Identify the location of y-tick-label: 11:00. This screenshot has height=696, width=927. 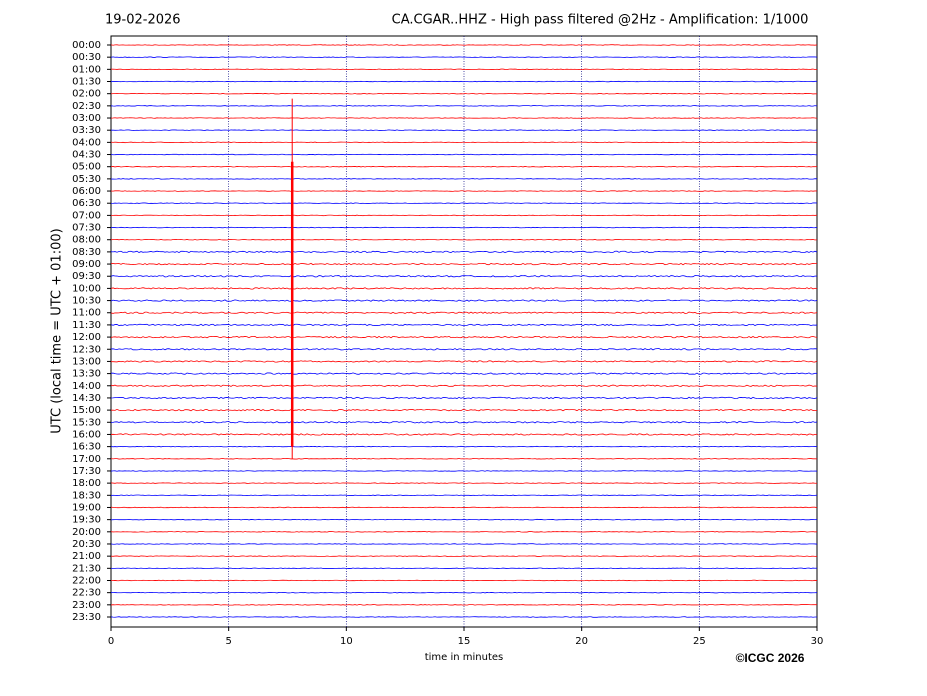
(86, 313).